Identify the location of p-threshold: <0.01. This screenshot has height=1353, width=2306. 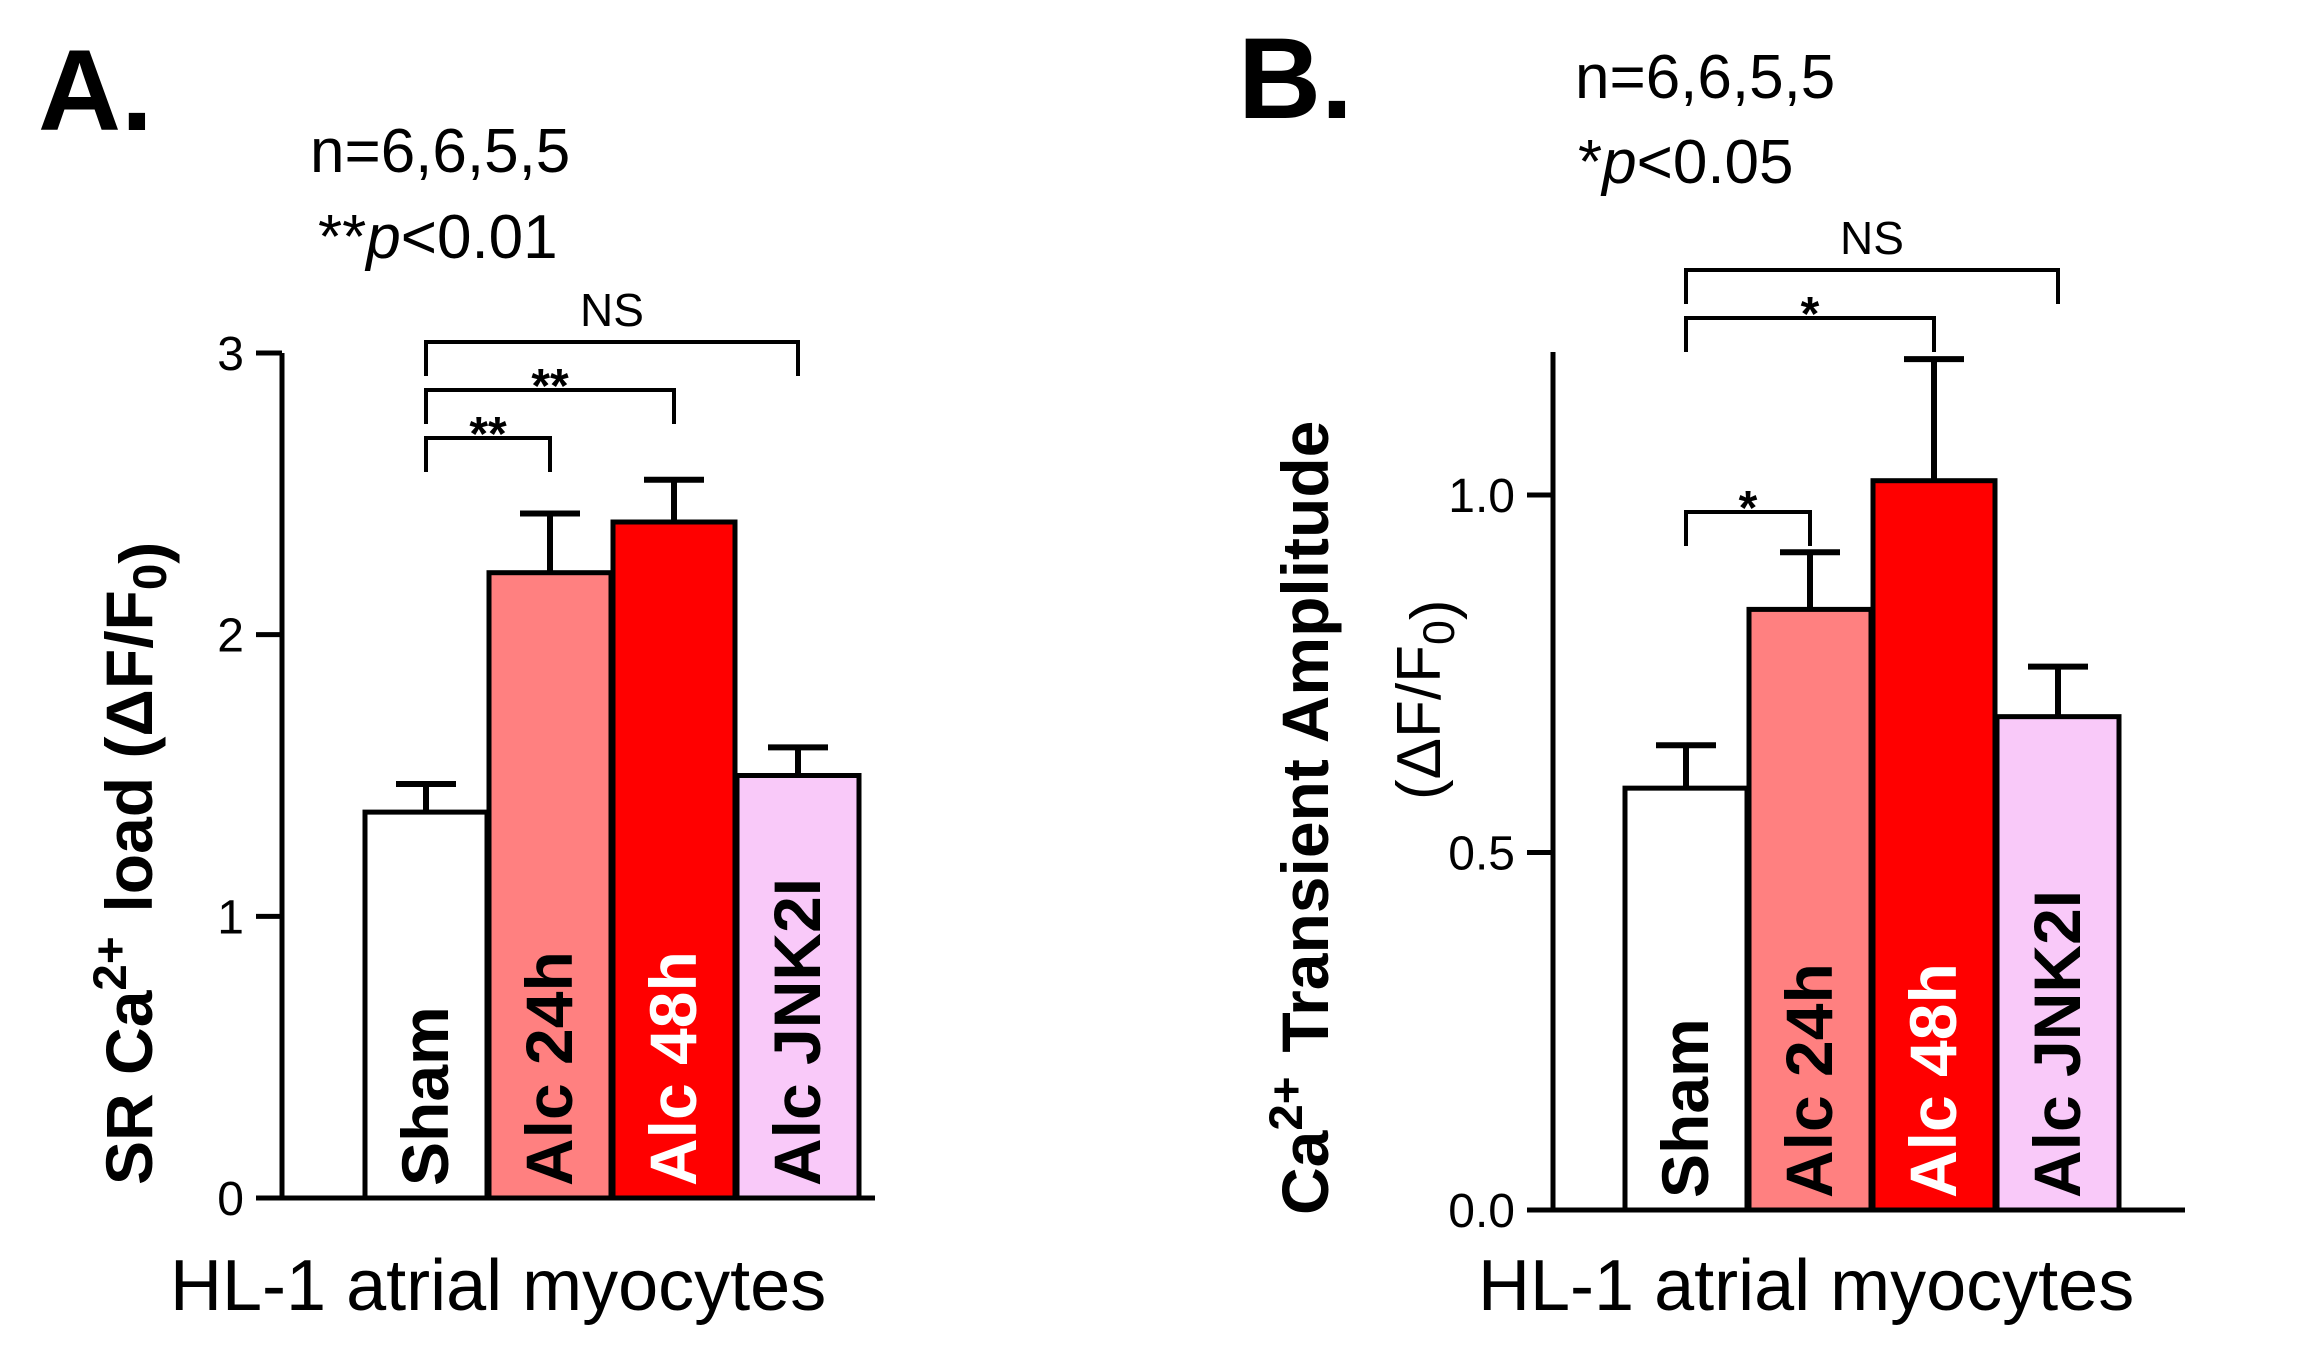
(479, 237).